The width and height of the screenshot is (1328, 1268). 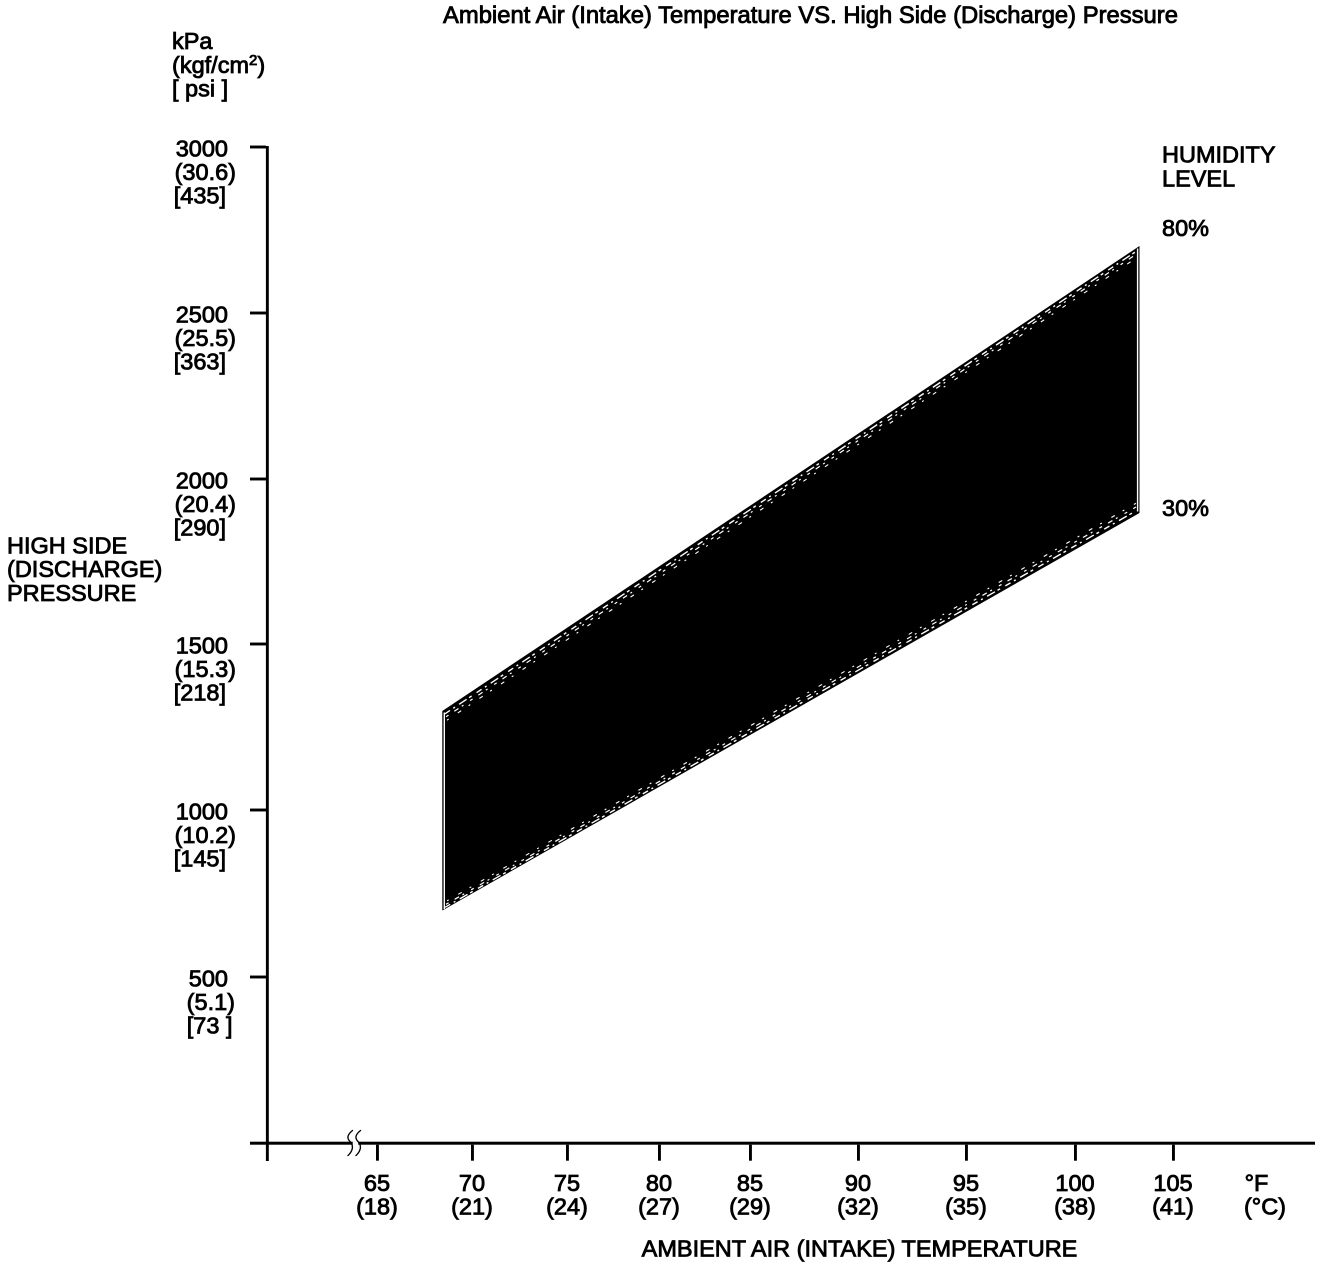 I want to click on svg-text: [ psi ], so click(x=200, y=88).